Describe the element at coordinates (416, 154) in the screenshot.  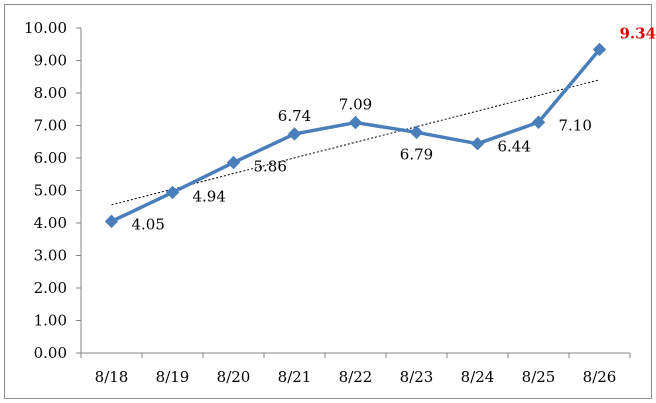
I see `data-label: 6.79` at that location.